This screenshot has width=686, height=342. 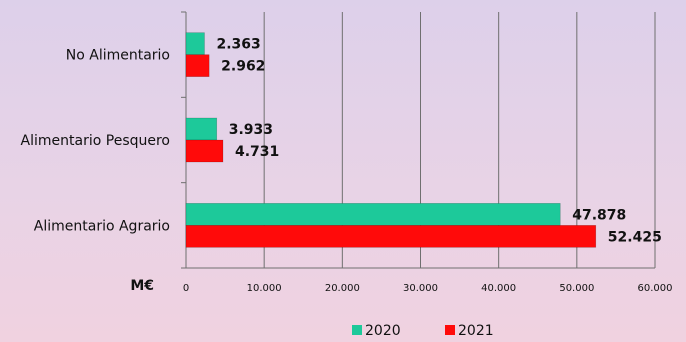 I want to click on x-tick-label: 50.000, so click(x=576, y=288).